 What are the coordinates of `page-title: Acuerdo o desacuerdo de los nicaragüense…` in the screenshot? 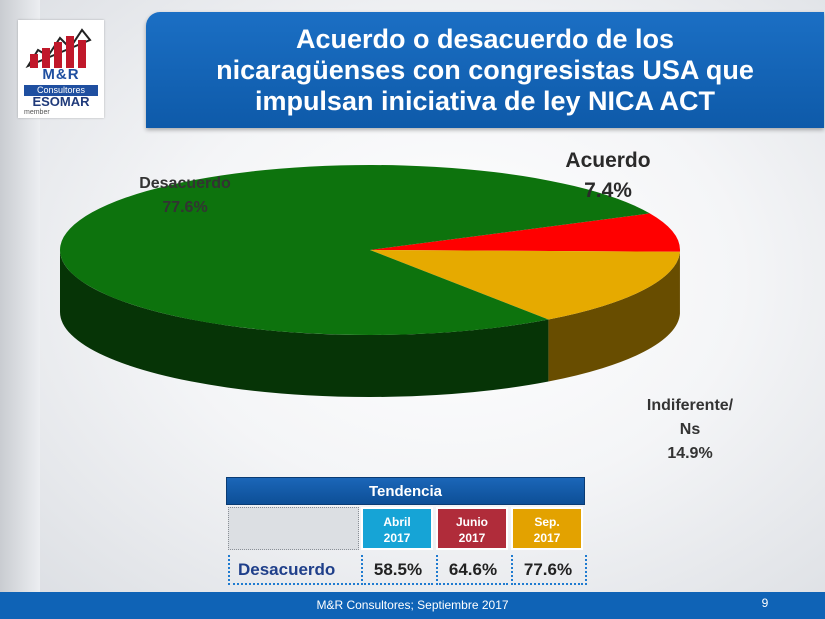 It's located at (485, 70).